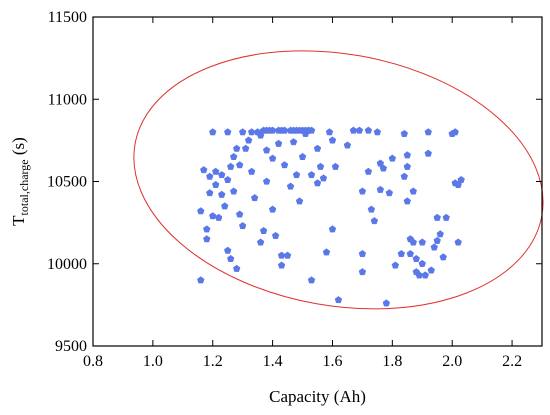 The image size is (550, 415). I want to click on x-tick-label: 0.8, so click(93, 361).